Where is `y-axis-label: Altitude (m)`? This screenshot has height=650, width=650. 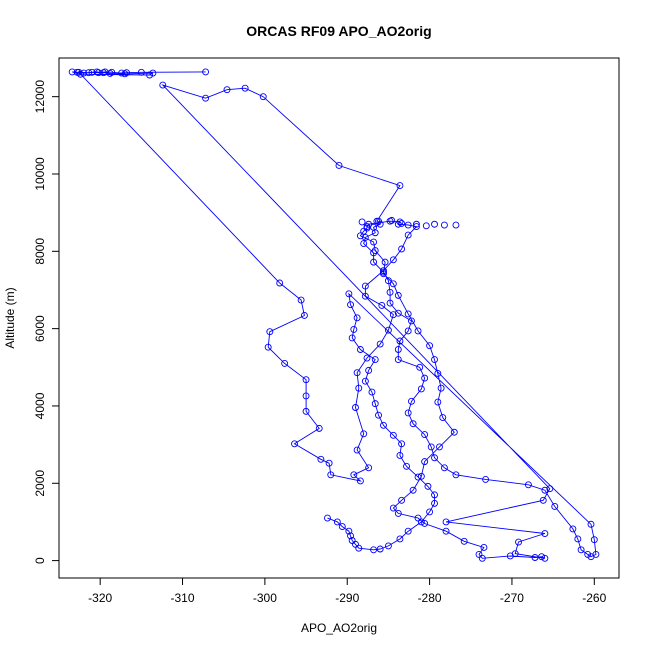 y-axis-label: Altitude (m) is located at coordinates (10, 317).